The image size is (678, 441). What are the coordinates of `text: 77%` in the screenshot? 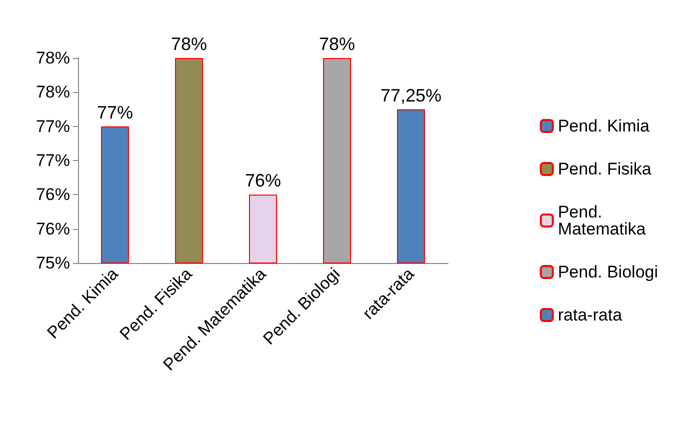 It's located at (115, 112).